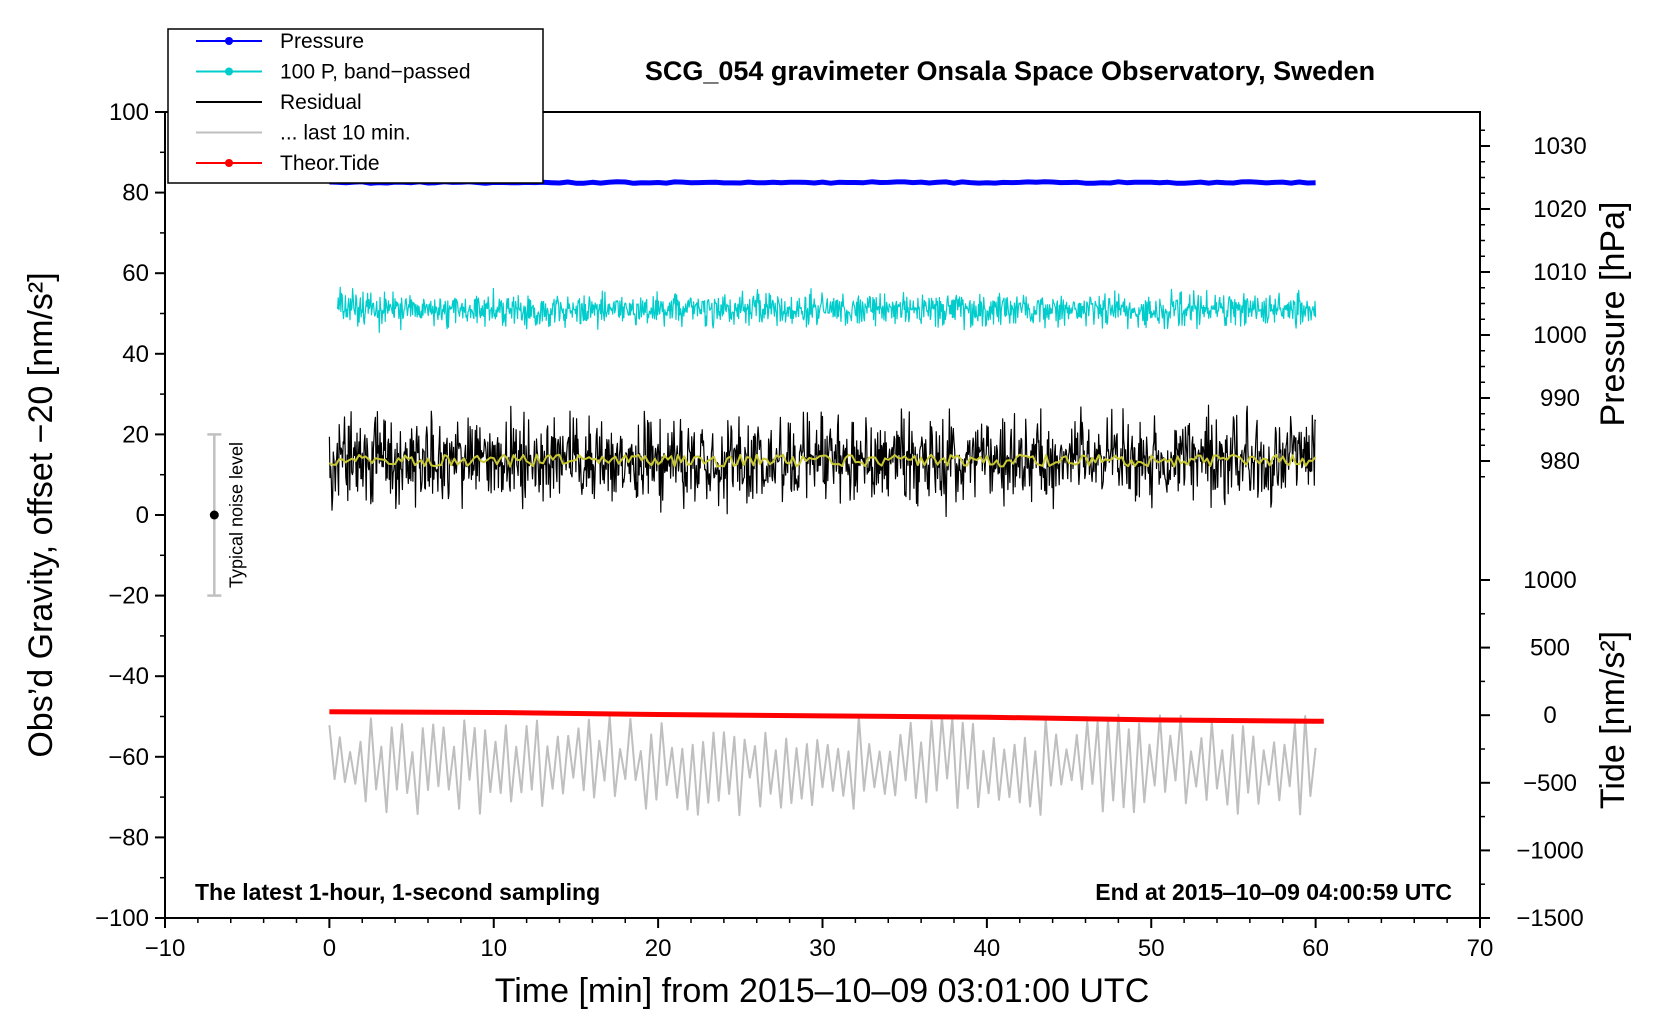 The width and height of the screenshot is (1660, 1025). What do you see at coordinates (1549, 715) in the screenshot?
I see `tide-tick-label: 0` at bounding box center [1549, 715].